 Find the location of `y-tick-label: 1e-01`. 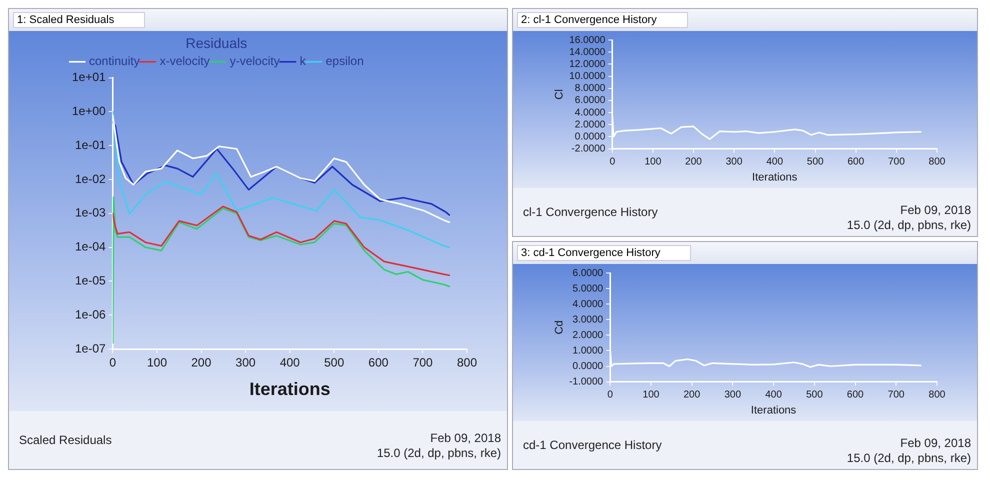

y-tick-label: 1e-01 is located at coordinates (90, 145).